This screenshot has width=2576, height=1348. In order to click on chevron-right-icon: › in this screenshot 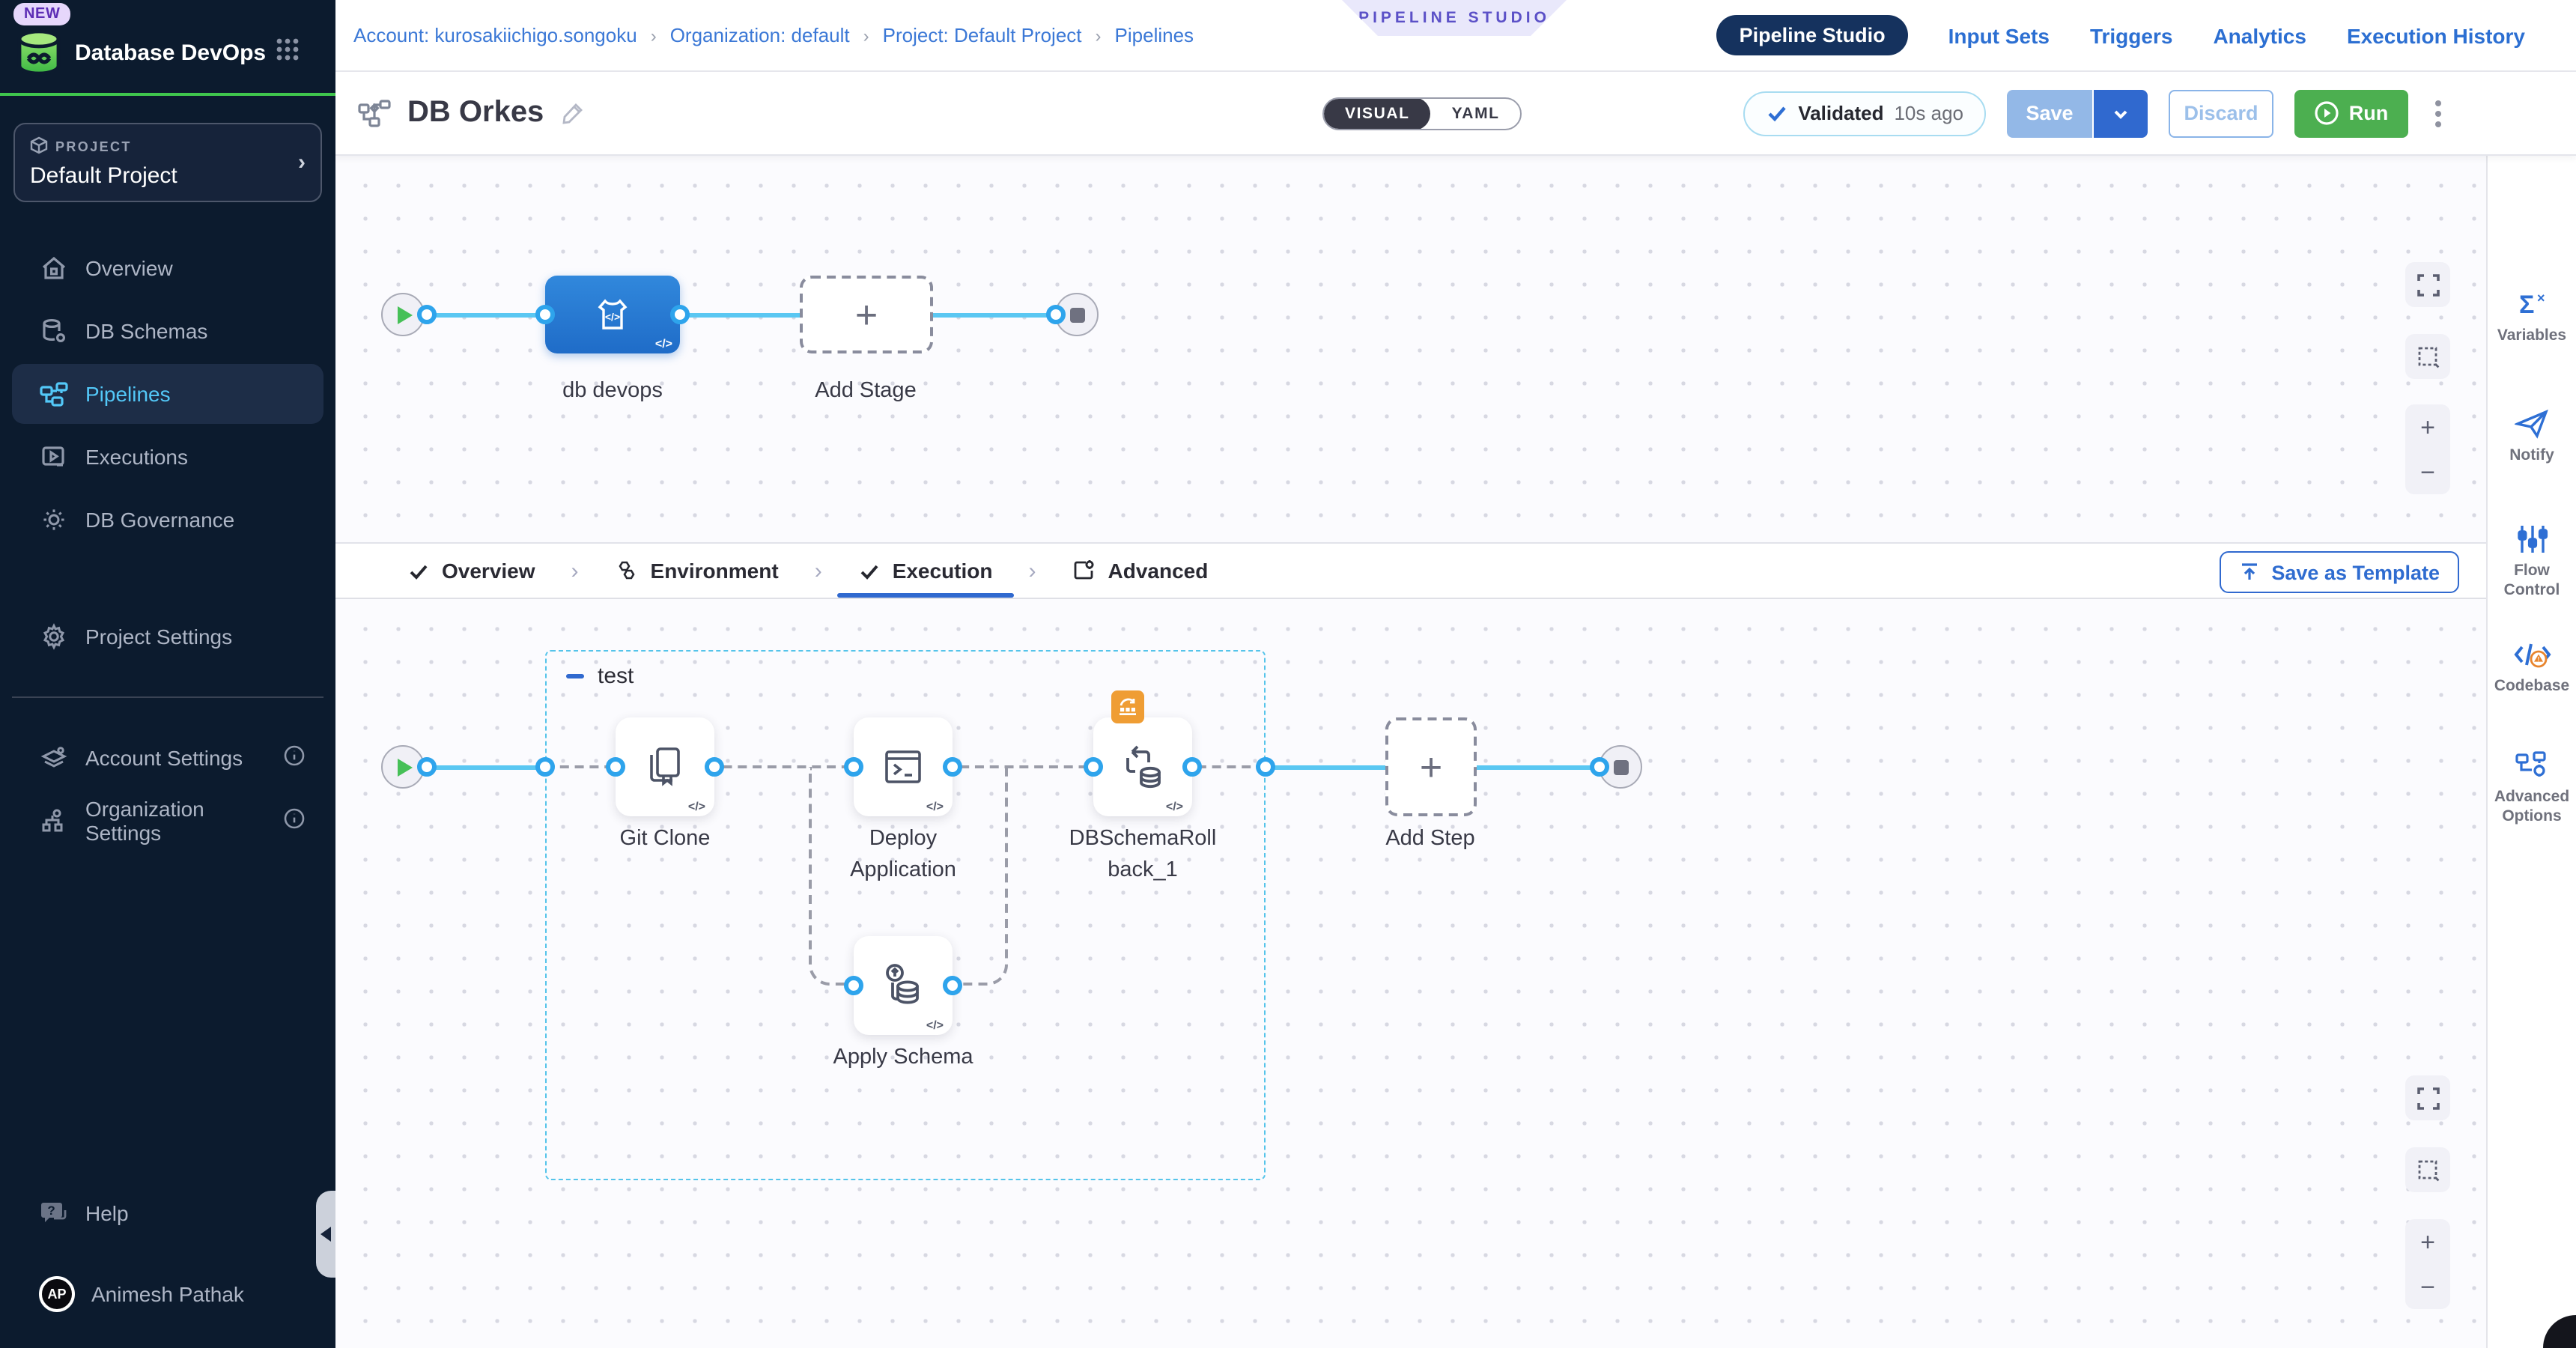, I will do `click(575, 570)`.